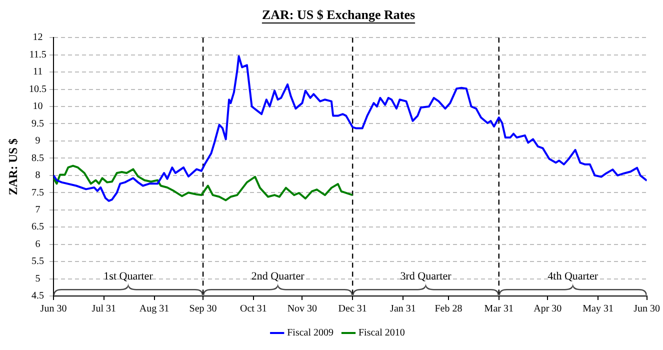 This screenshot has width=663, height=350. Describe the element at coordinates (37, 141) in the screenshot. I see `y-tick-label: 9` at that location.